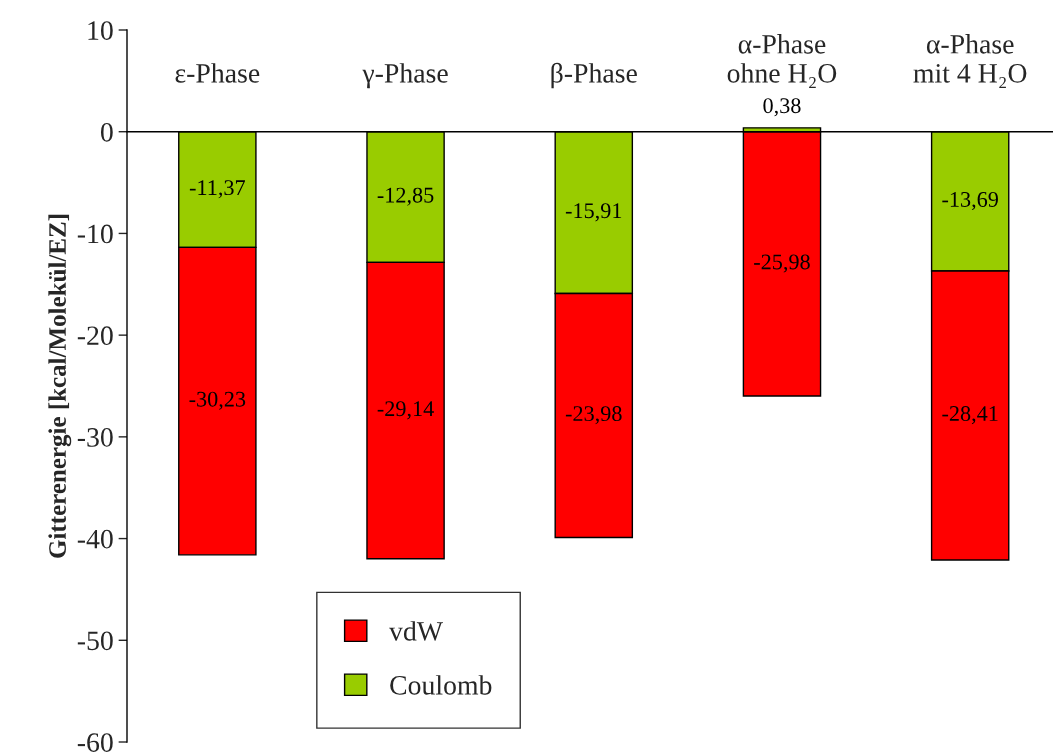  I want to click on y-tick-label: 0, so click(106, 132).